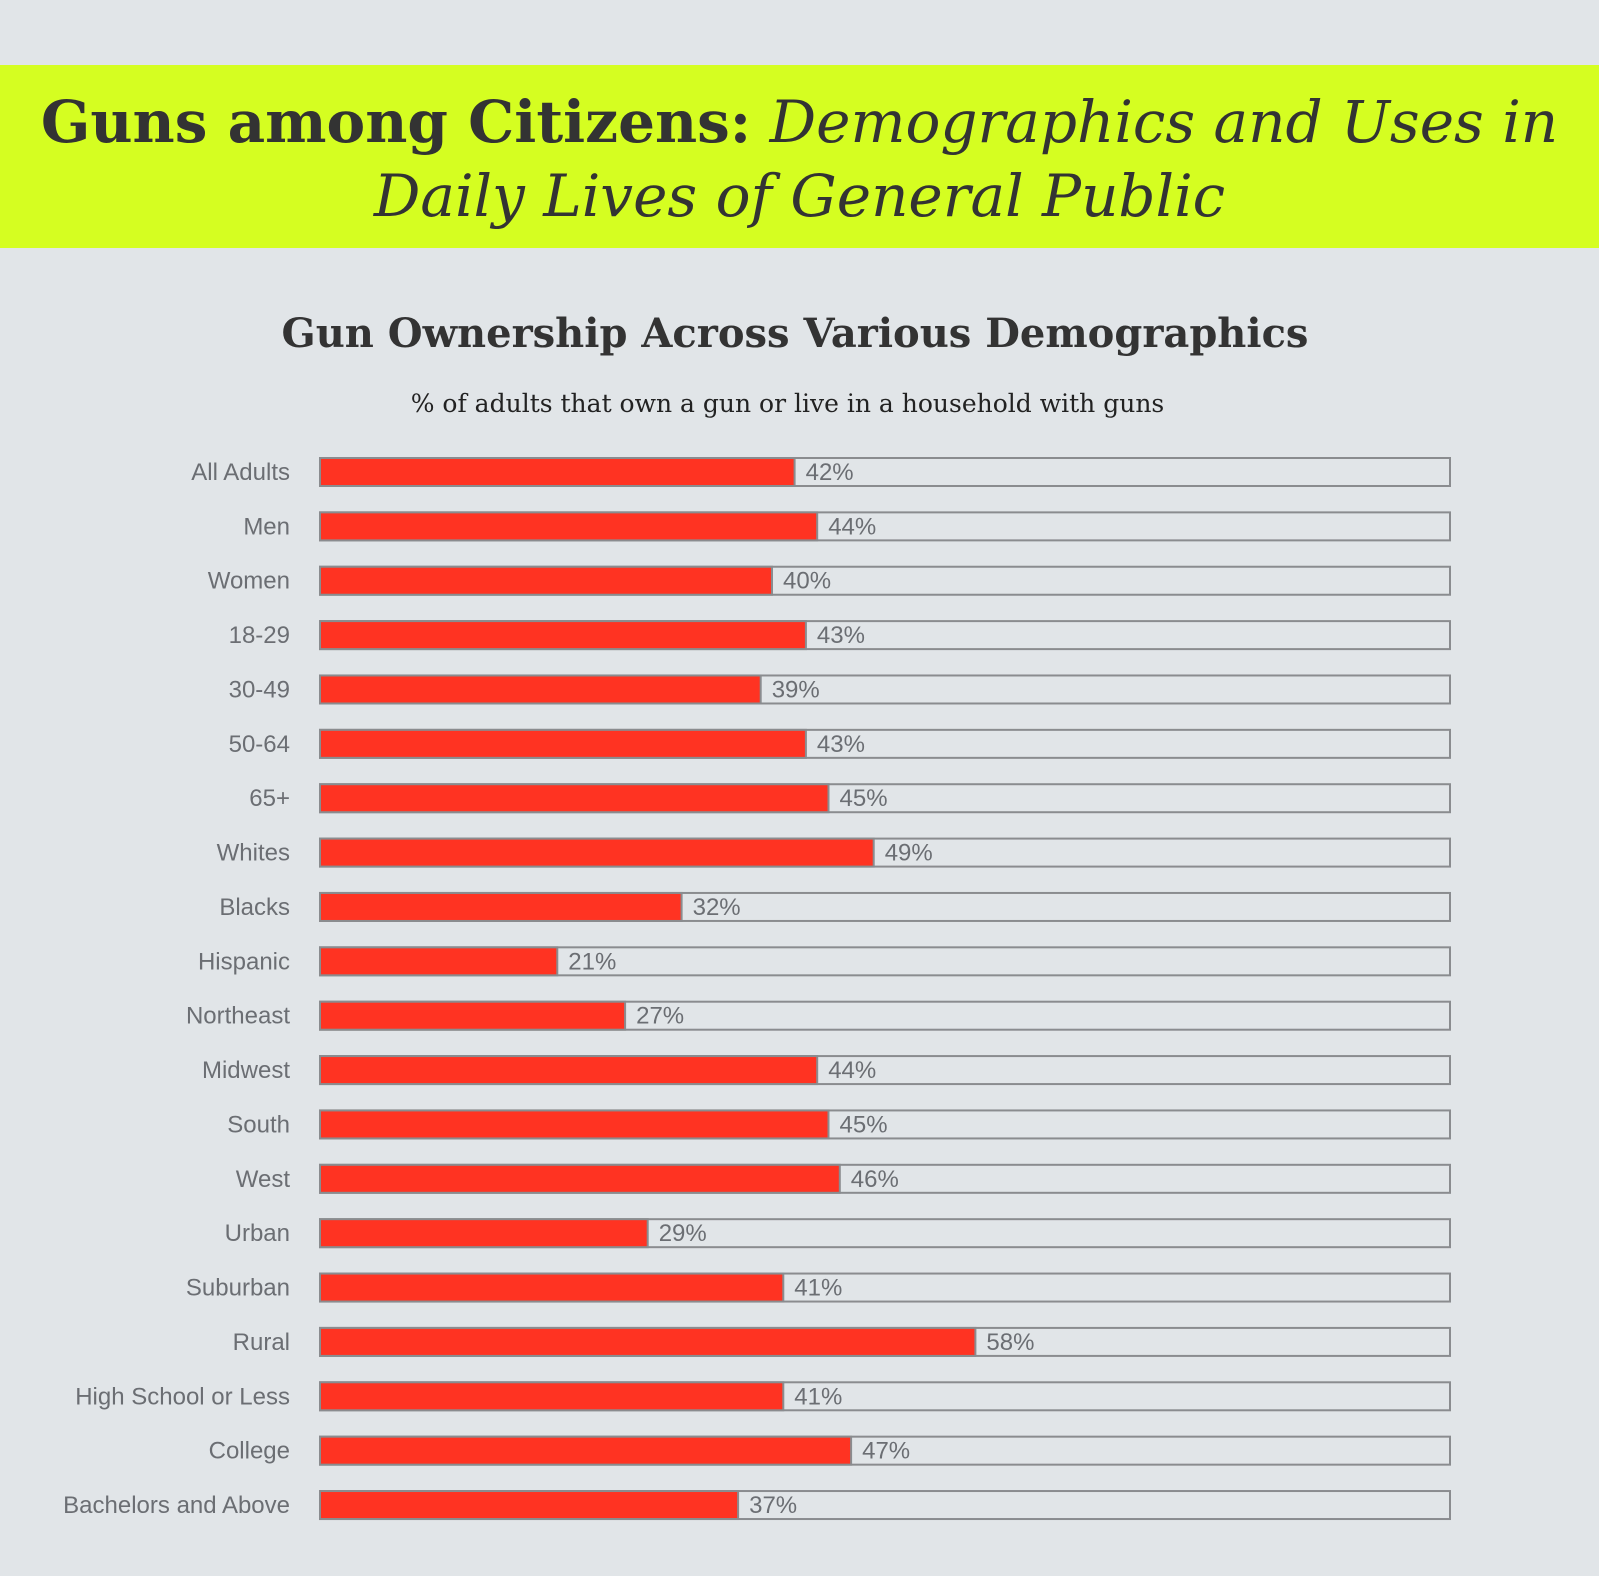 The height and width of the screenshot is (1576, 1599). Describe the element at coordinates (269, 798) in the screenshot. I see `category-label: 65+` at that location.